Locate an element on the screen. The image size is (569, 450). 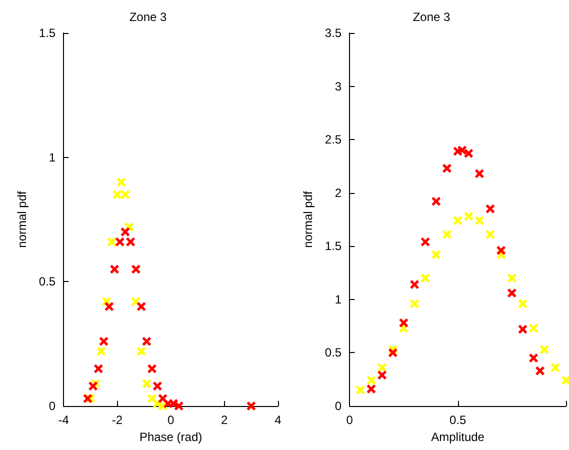
y-tick-label: 2.5 is located at coordinates (333, 139).